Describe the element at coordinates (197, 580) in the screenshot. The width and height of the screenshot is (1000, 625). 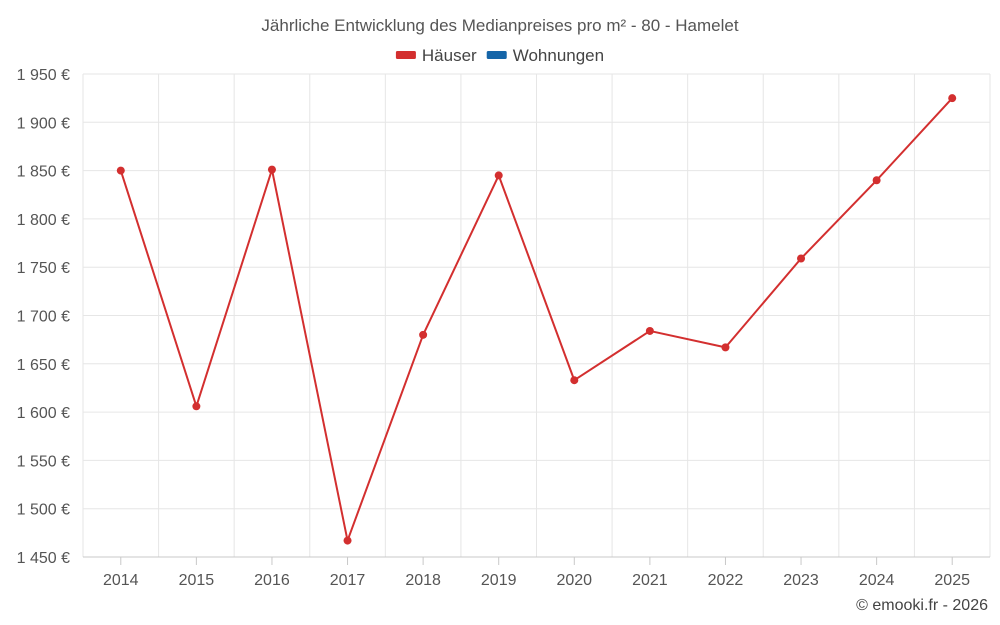
I see `x-tick-label: 2015` at that location.